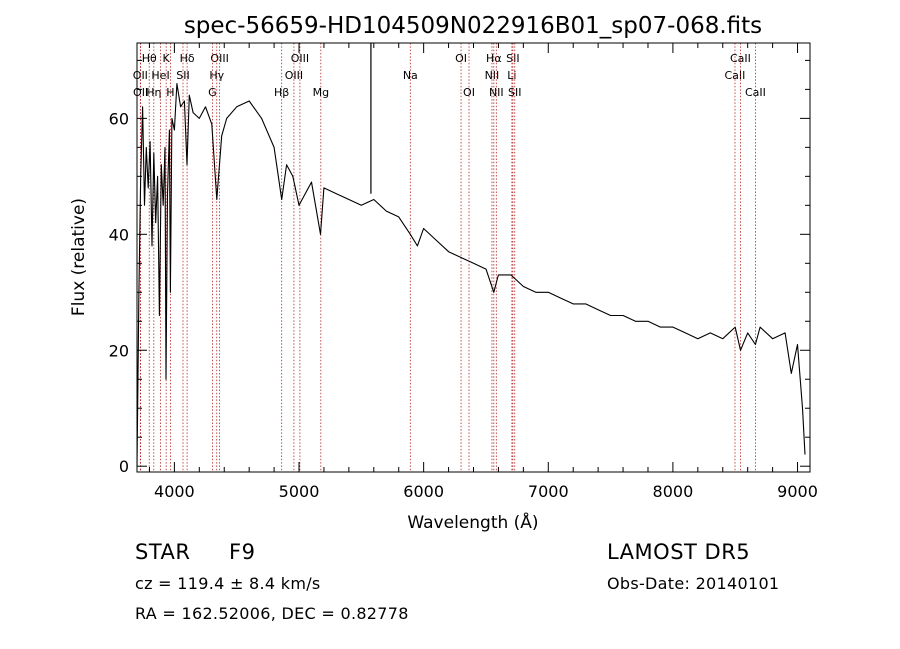 This screenshot has height=649, width=900. Describe the element at coordinates (216, 75) in the screenshot. I see `line-label-10: Hγ` at that location.